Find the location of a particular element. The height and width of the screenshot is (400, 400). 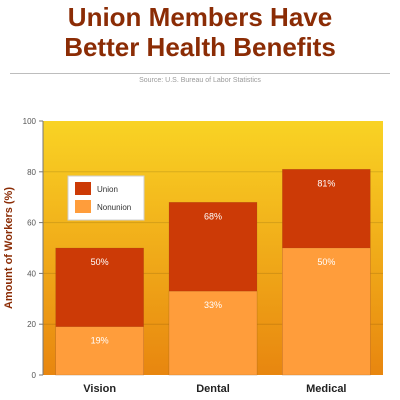

chart-title-line-1: Union Members Have is located at coordinates (200, 17).